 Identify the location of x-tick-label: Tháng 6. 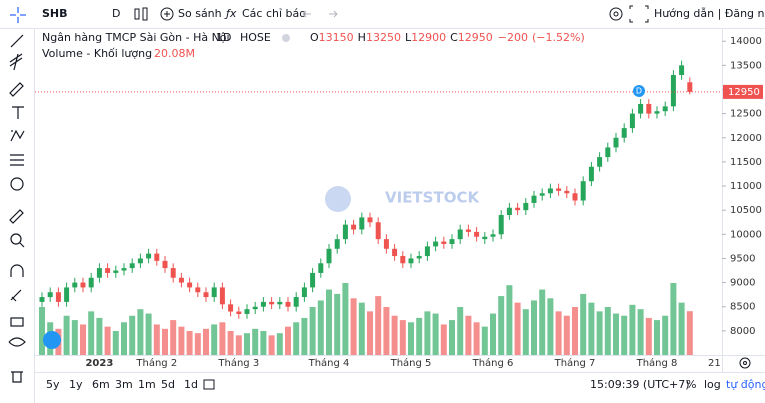
(493, 363).